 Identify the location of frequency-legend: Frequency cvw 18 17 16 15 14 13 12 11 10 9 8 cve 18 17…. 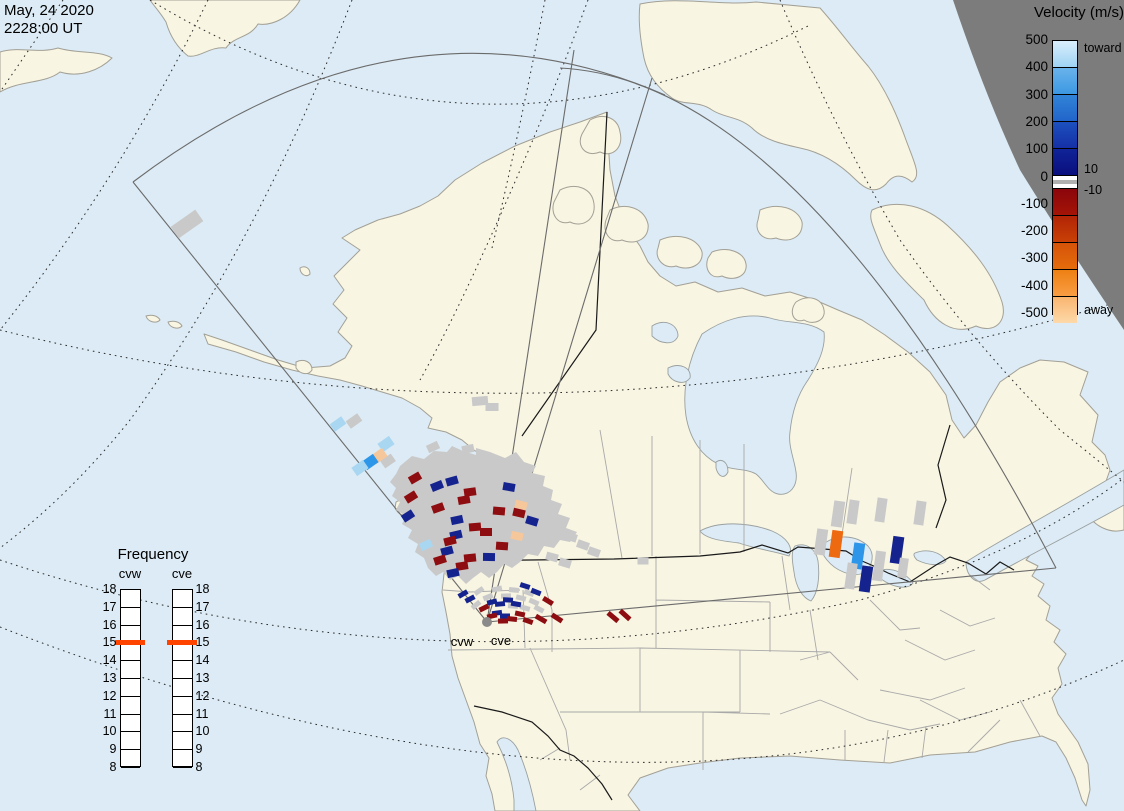
(156, 667).